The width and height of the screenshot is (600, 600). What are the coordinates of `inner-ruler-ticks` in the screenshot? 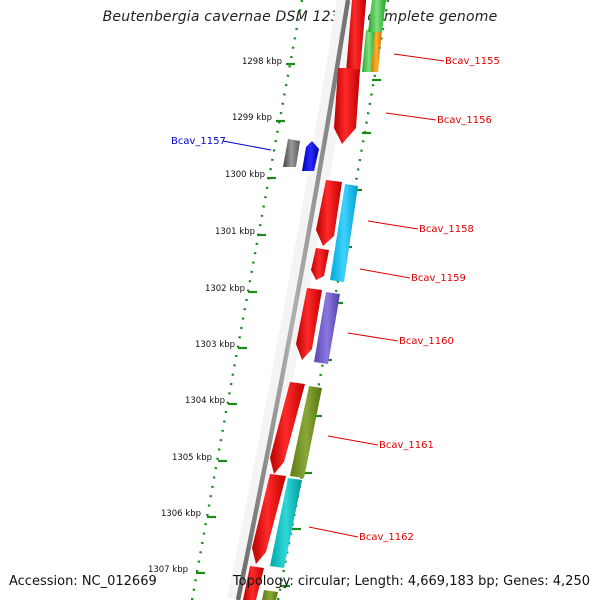 It's located at (245, 318).